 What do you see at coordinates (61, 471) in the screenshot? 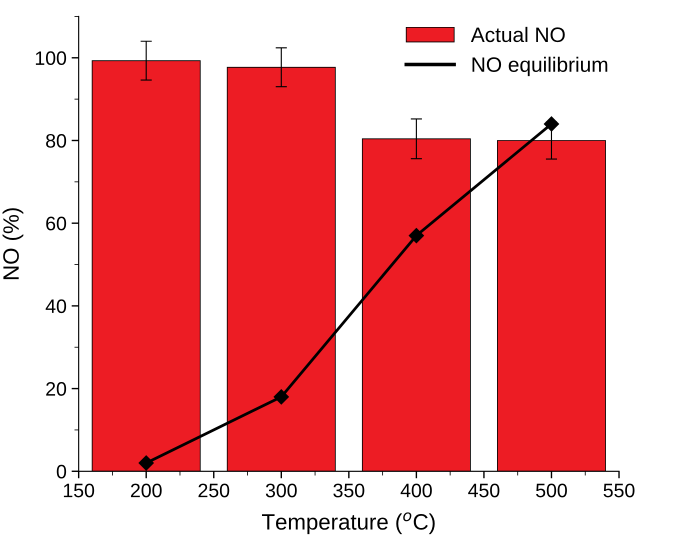
I see `y-tick-label: 0` at bounding box center [61, 471].